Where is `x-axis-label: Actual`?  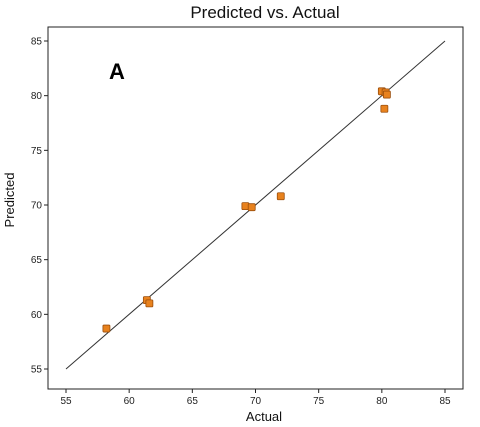 x-axis-label: Actual is located at coordinates (264, 416).